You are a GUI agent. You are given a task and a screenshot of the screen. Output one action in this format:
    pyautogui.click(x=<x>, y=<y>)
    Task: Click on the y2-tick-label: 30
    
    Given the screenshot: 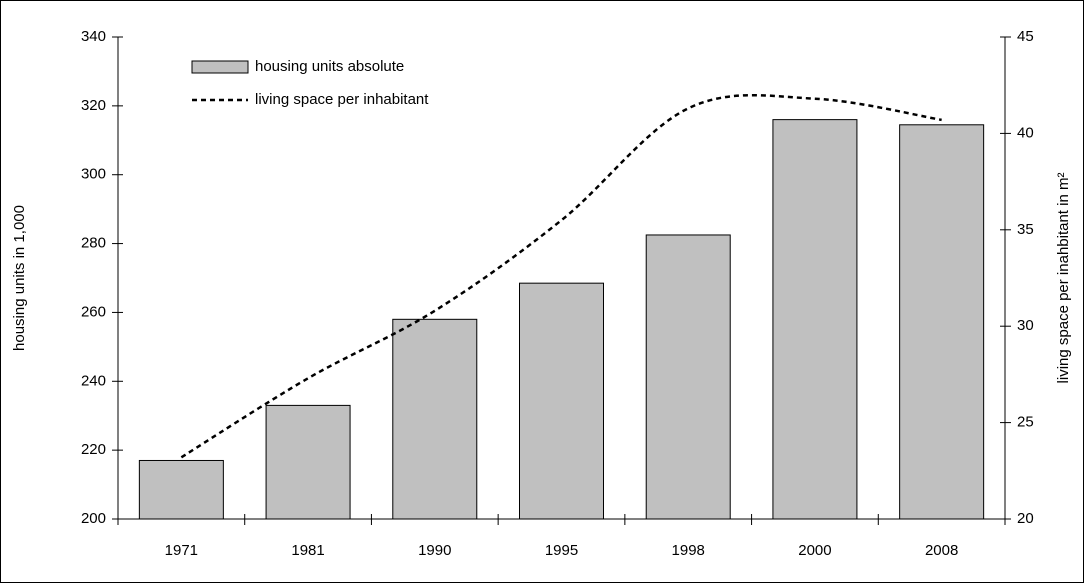 What is the action you would take?
    pyautogui.click(x=1025, y=325)
    